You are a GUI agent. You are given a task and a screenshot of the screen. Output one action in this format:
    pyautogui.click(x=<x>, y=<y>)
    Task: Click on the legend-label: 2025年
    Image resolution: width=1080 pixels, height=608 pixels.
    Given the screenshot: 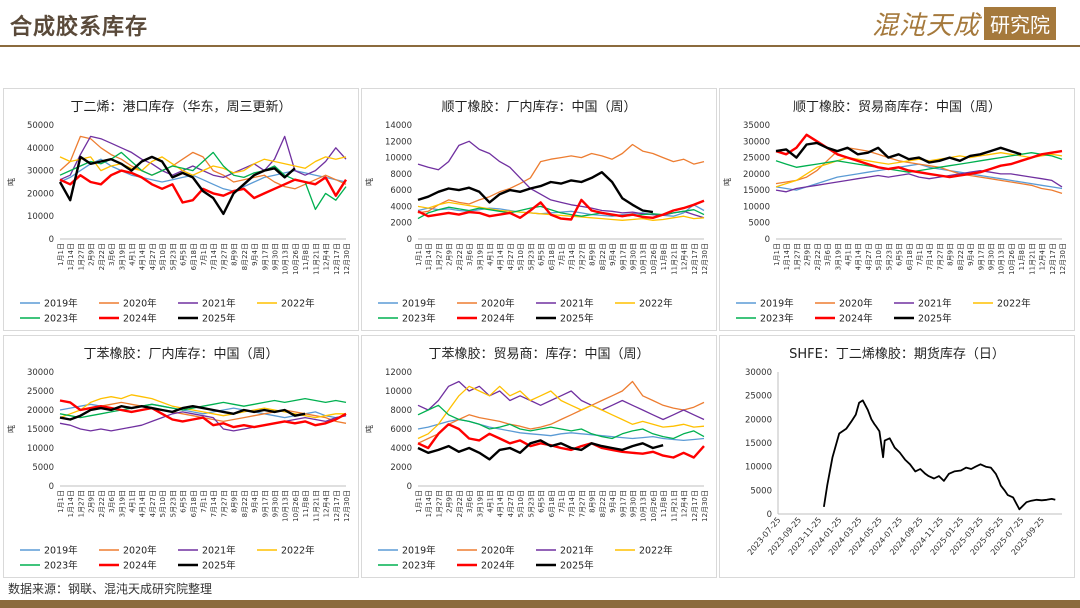 What is the action you would take?
    pyautogui.click(x=219, y=566)
    